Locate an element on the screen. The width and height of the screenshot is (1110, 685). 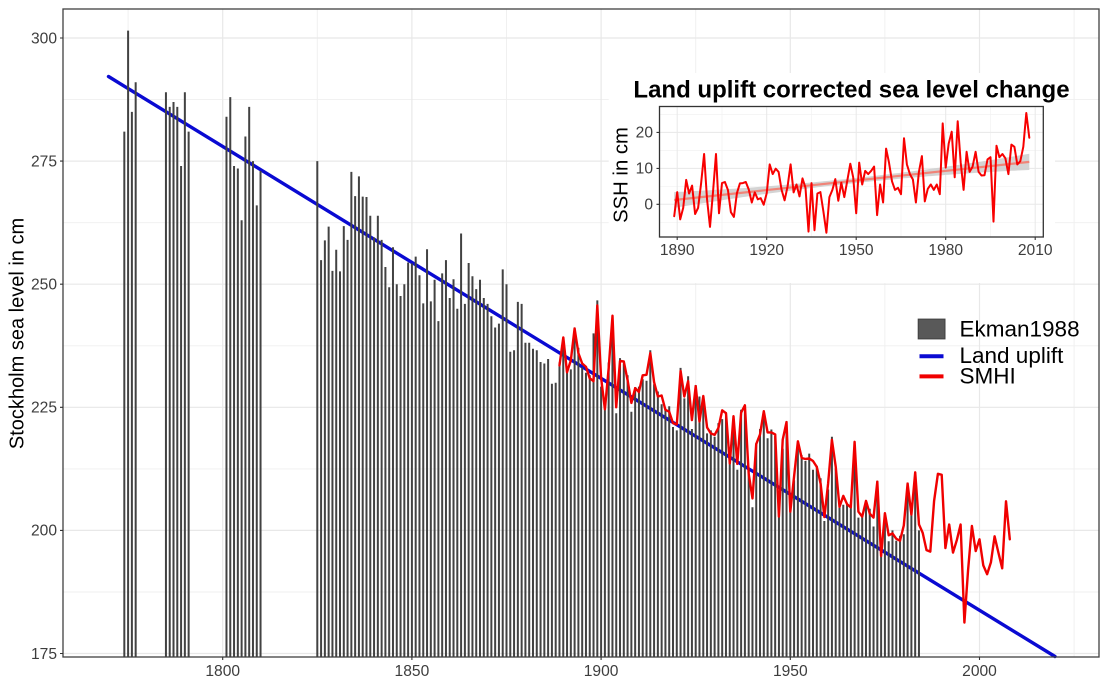
svg-text: 20 is located at coordinates (645, 133).